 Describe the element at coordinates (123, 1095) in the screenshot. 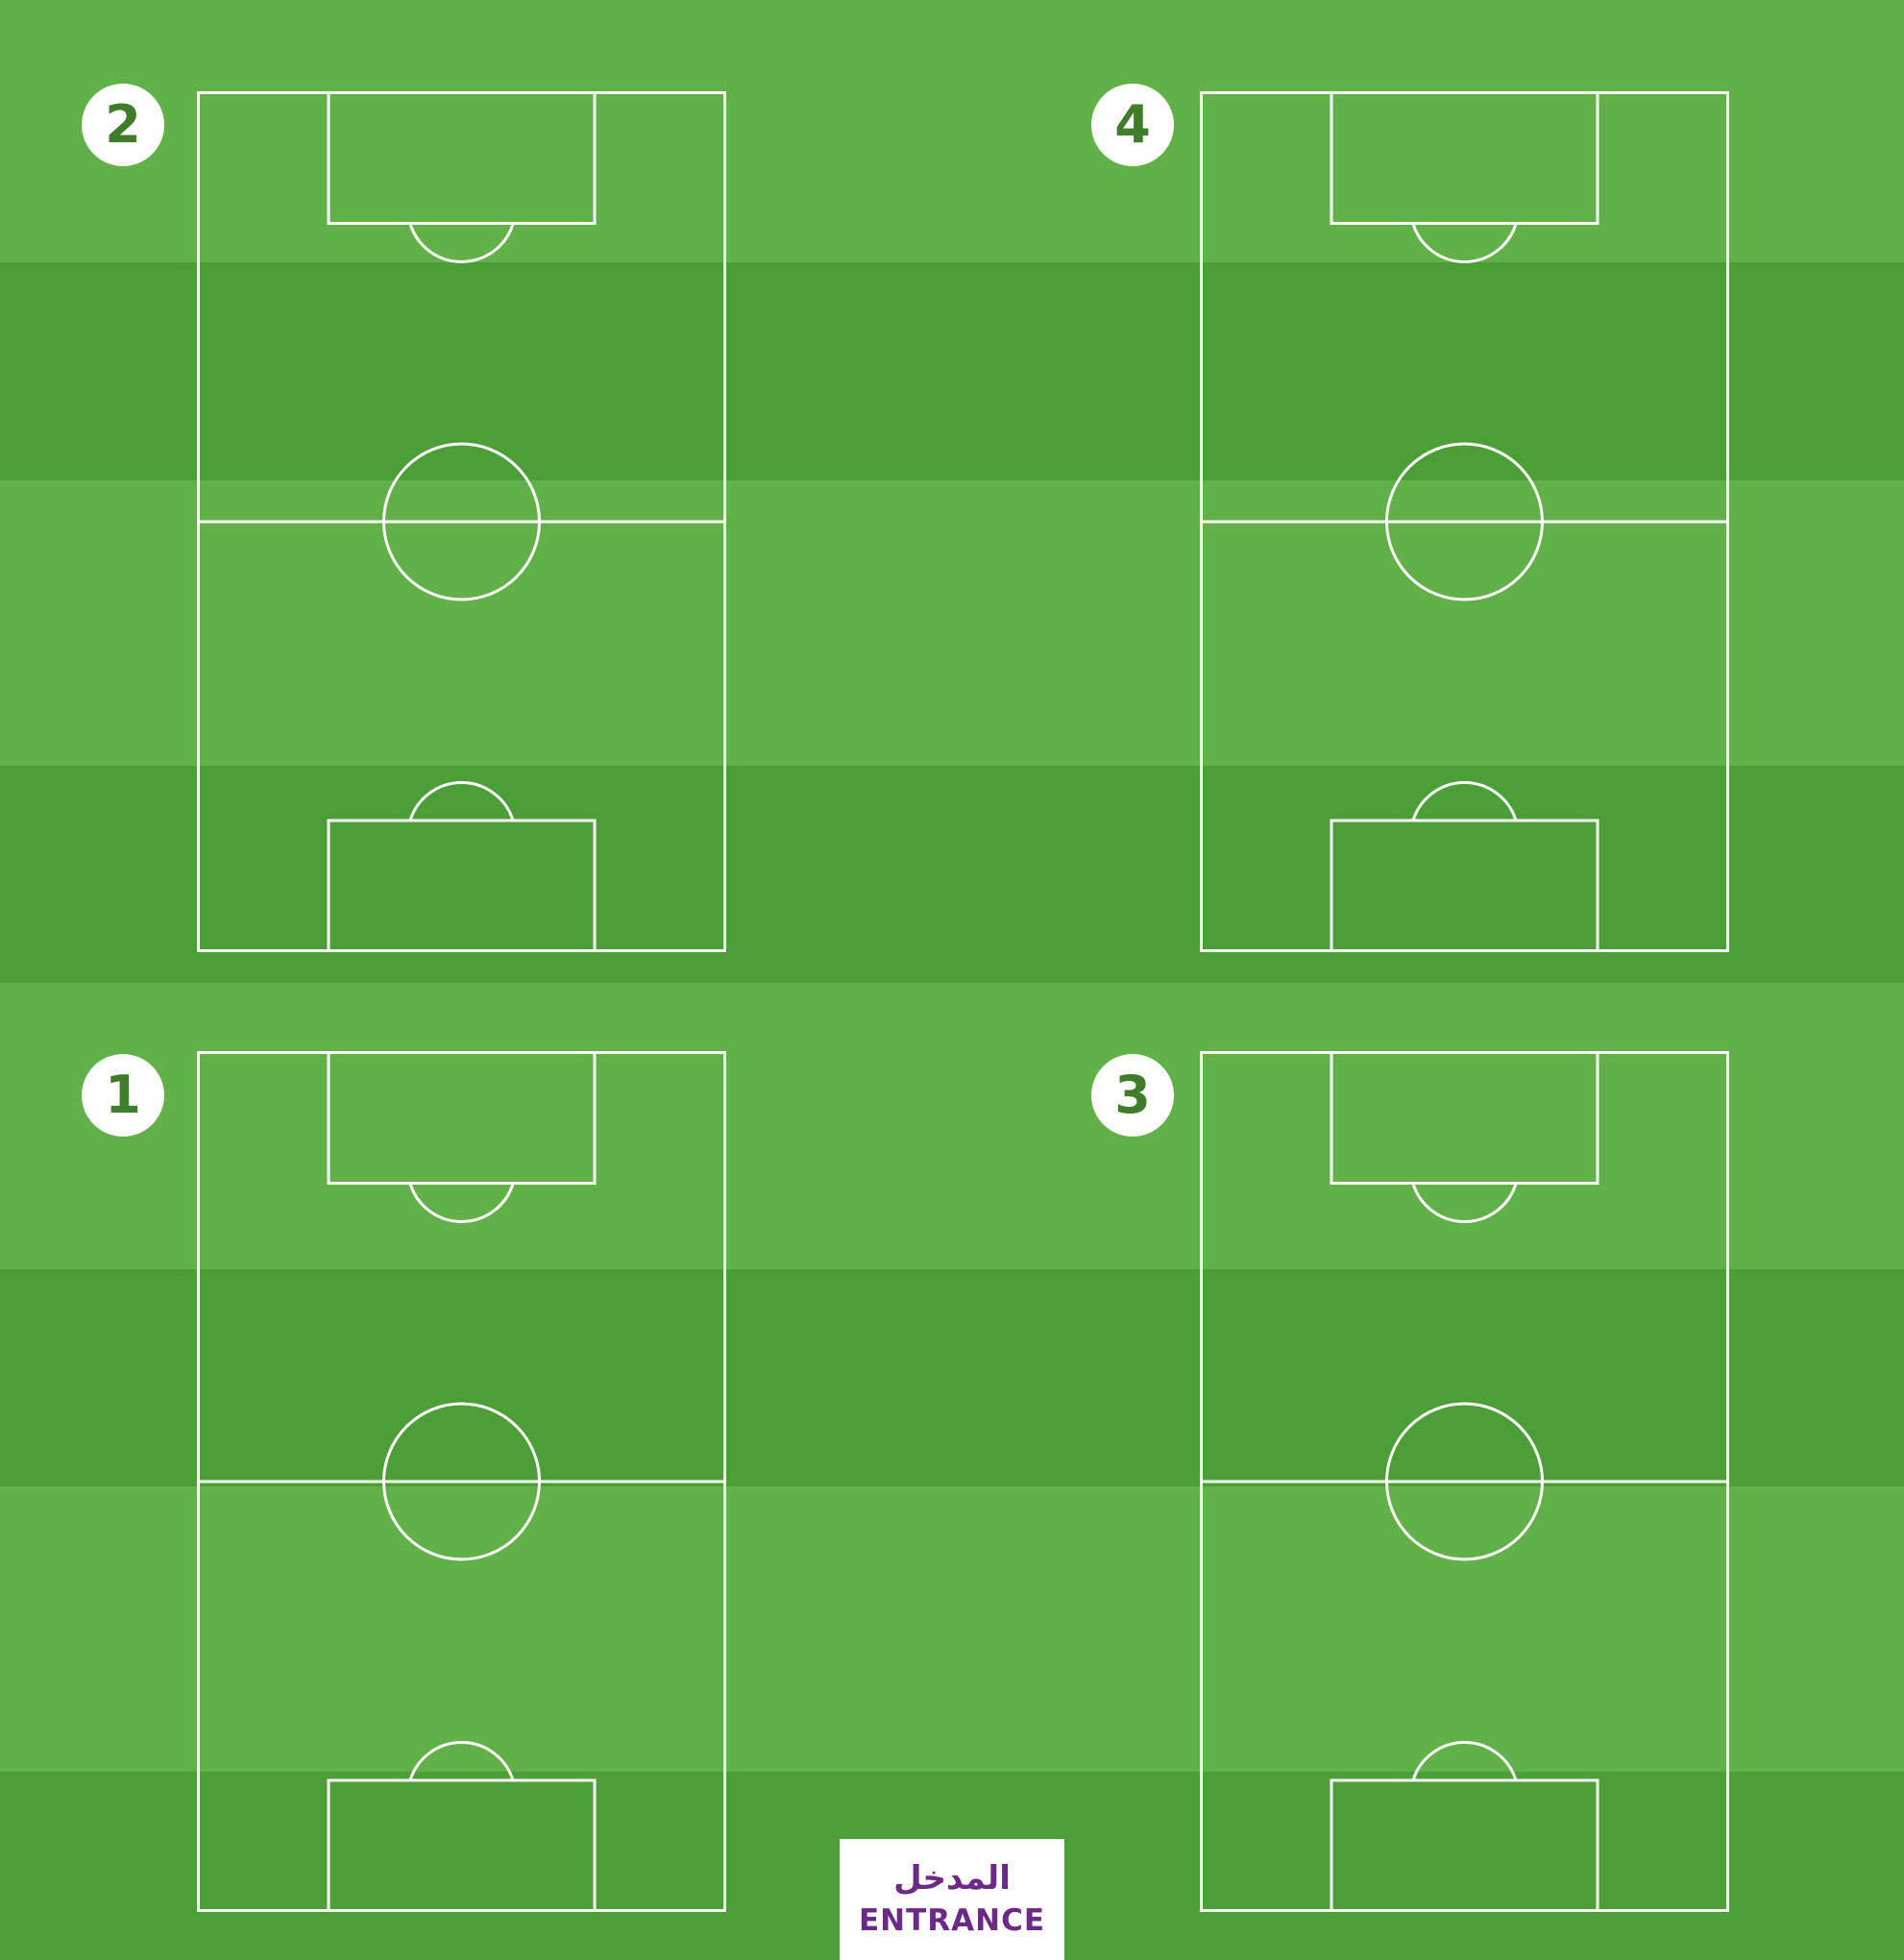

I see `pitch-number-badge: 1` at that location.